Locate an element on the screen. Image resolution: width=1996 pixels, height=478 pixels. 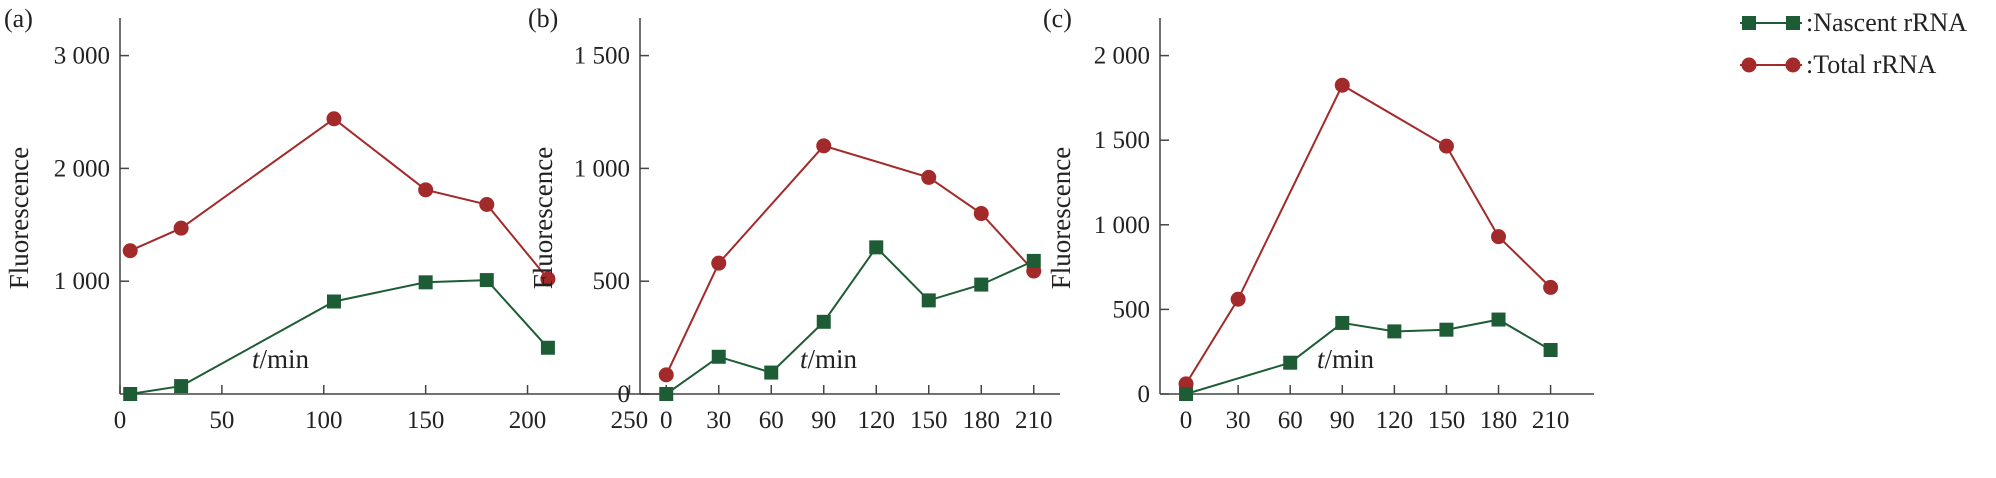
y-tick-label-a: 2 000 is located at coordinates (82, 168).